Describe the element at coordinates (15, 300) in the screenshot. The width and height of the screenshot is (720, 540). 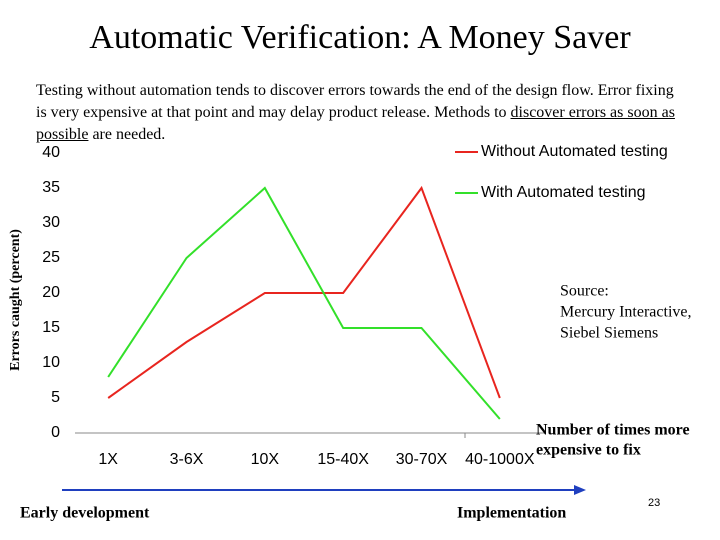
I see `y-axis-label: Errors caught (percent)` at that location.